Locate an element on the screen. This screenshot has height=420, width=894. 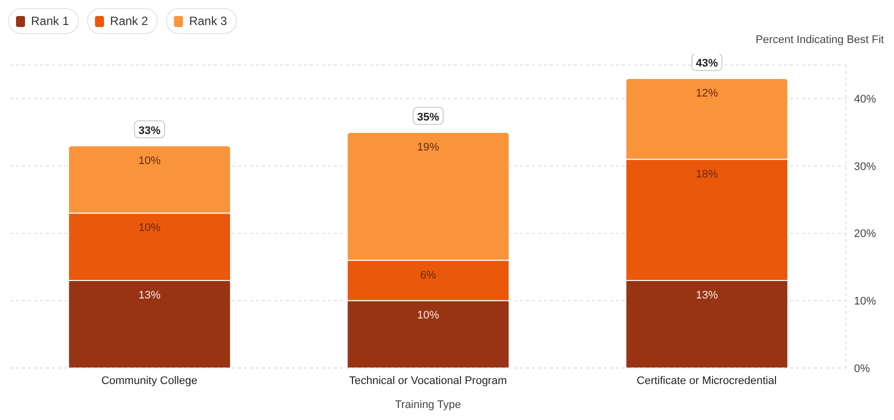
total-label: 33% is located at coordinates (149, 130).